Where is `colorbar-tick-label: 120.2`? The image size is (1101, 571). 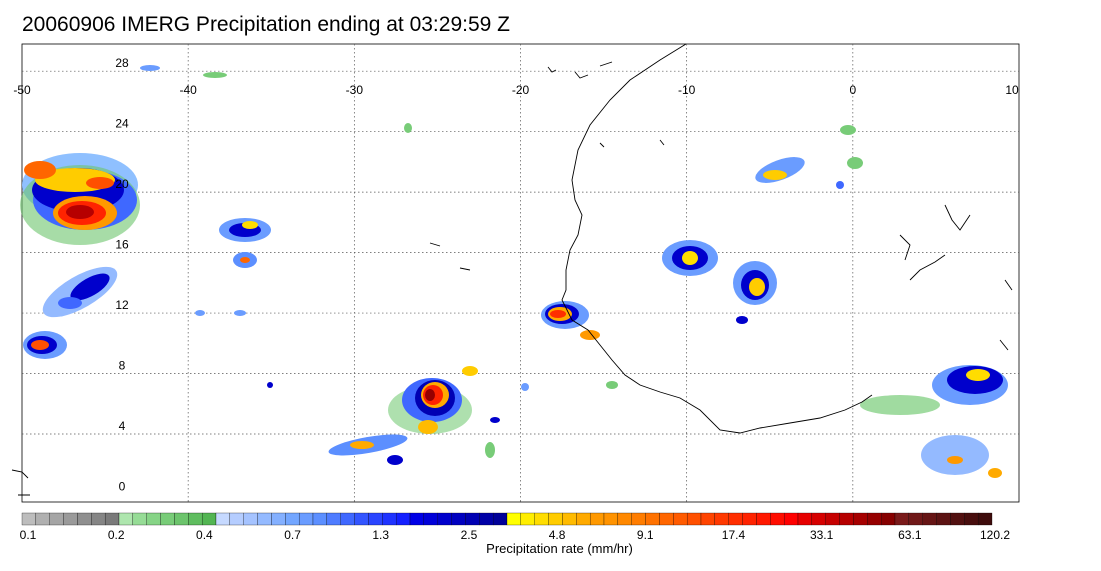 colorbar-tick-label: 120.2 is located at coordinates (995, 535).